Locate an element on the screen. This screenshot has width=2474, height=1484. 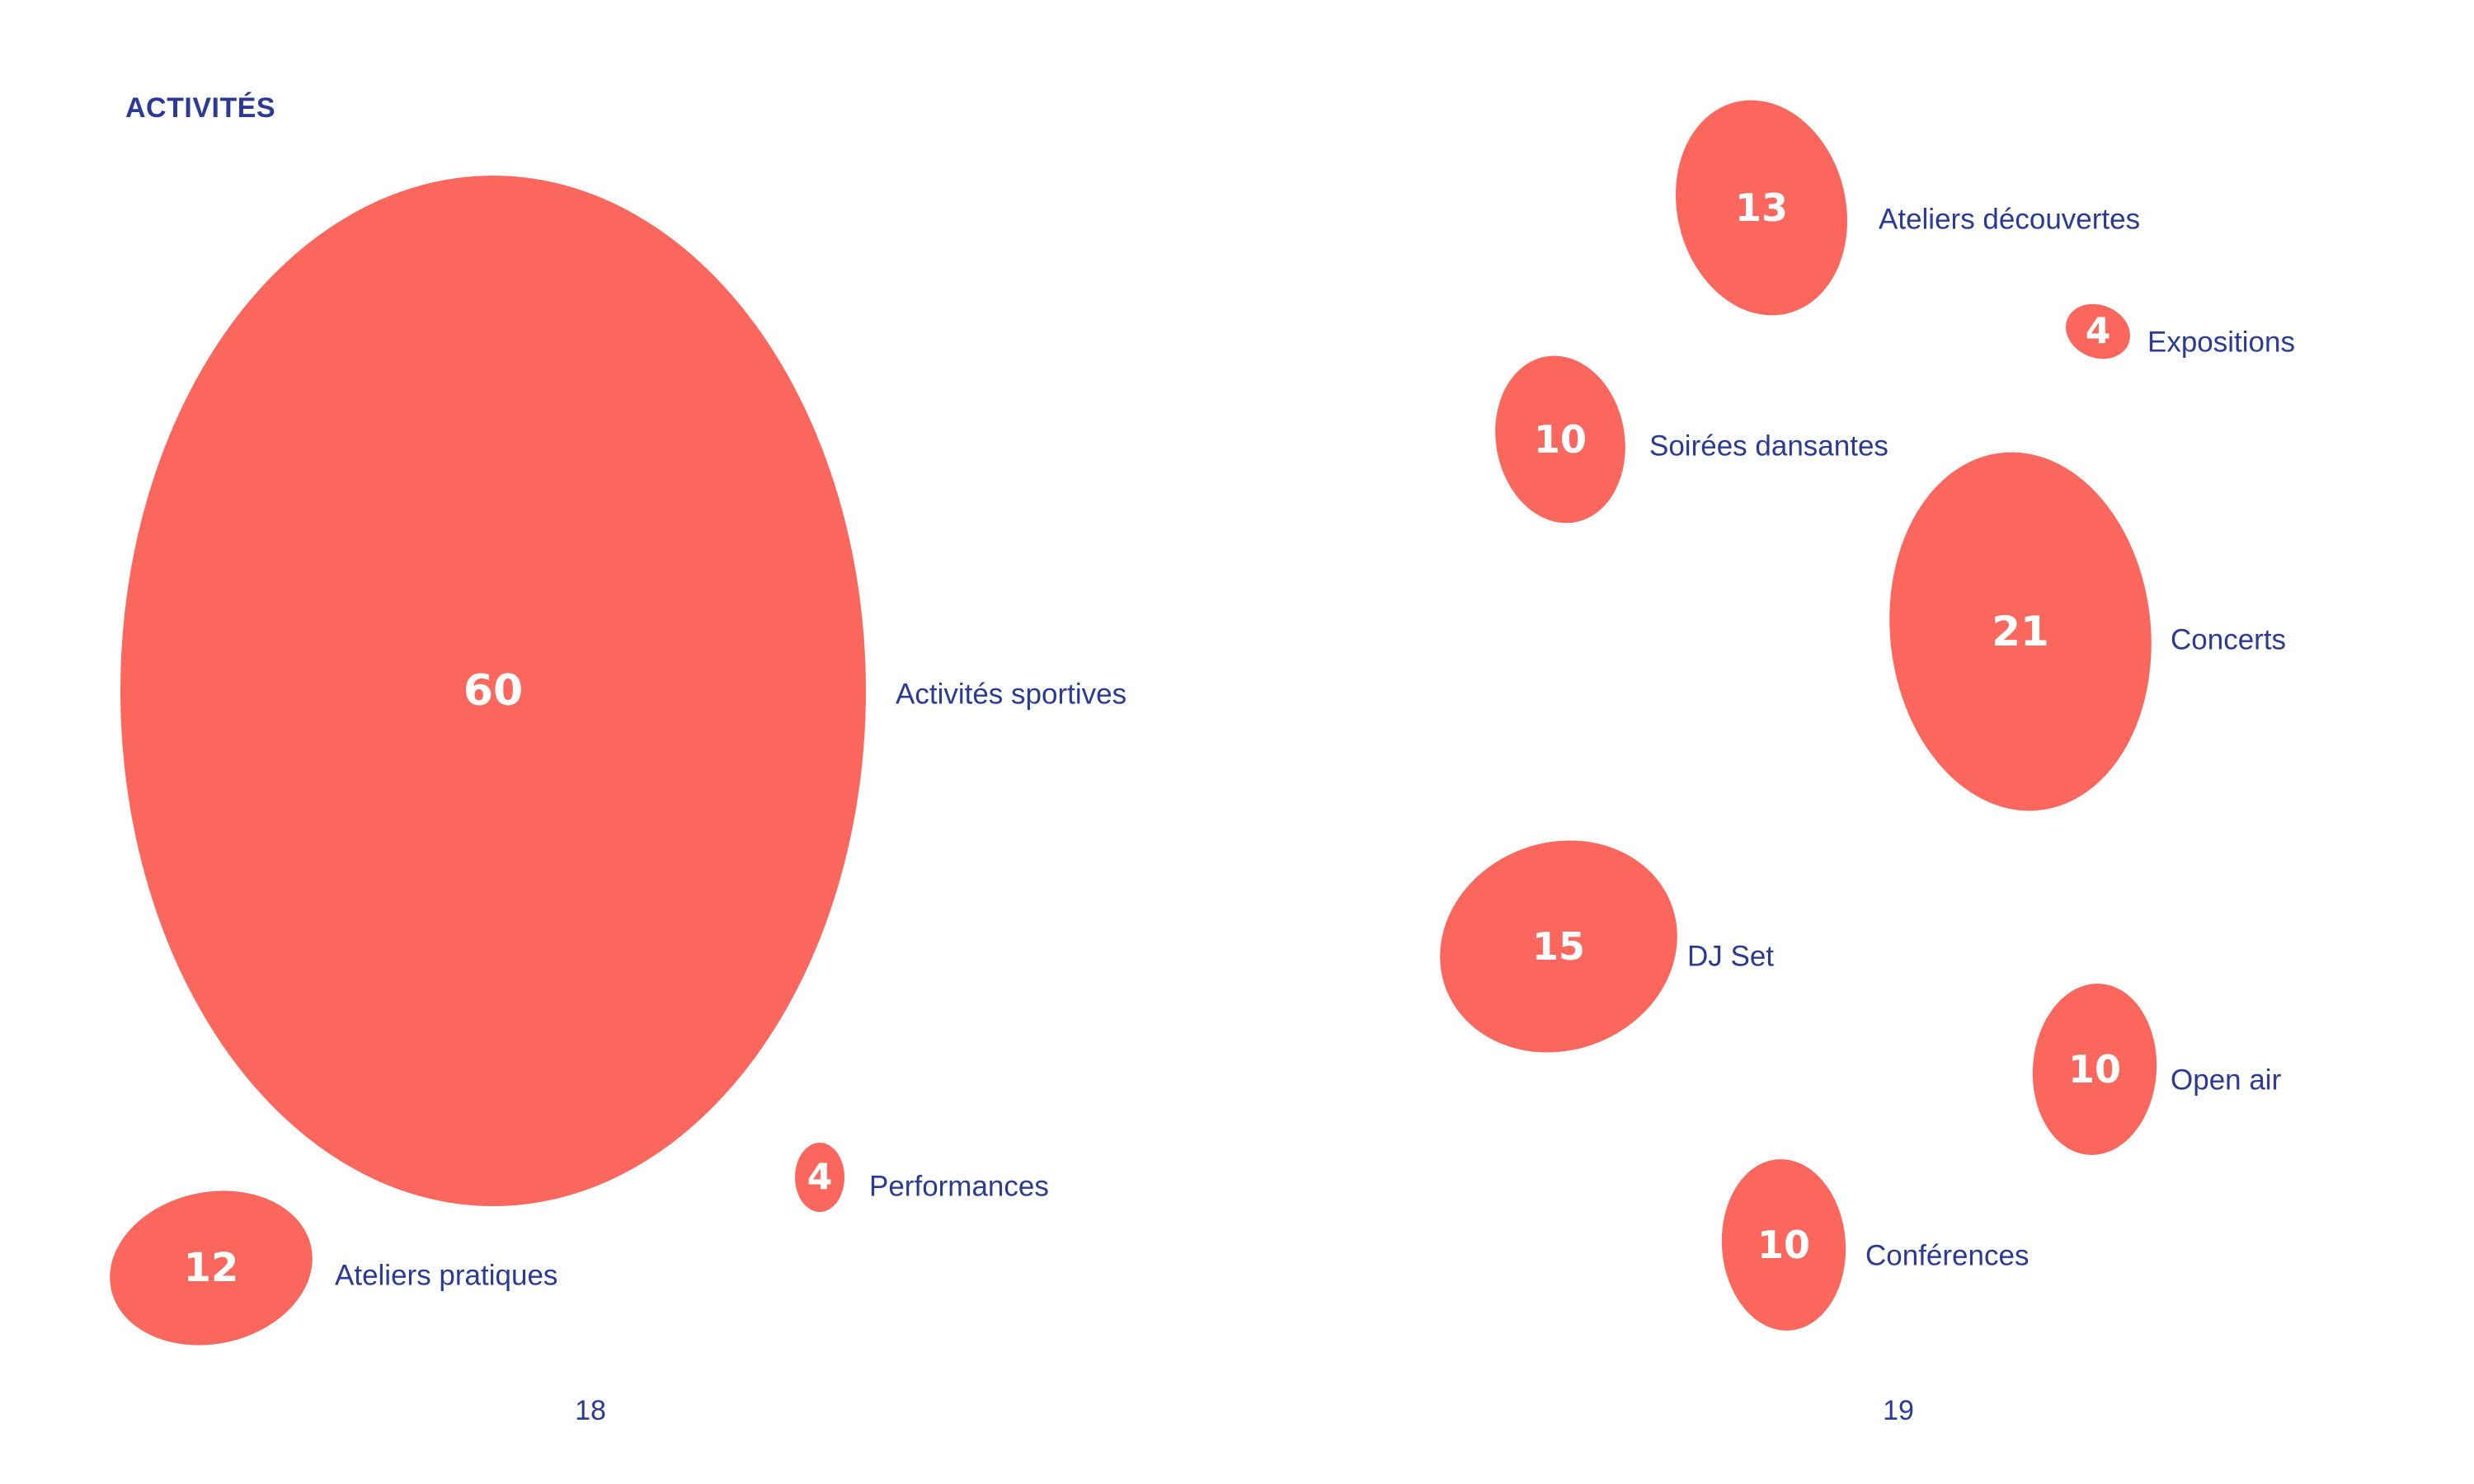
page-number-left: 18 is located at coordinates (590, 1410).